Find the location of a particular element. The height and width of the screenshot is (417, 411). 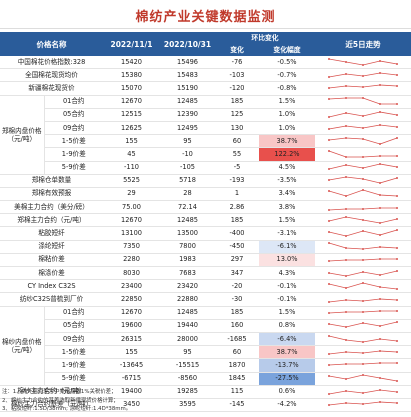

row-label: 09合约 is located at coordinates (73, 339).